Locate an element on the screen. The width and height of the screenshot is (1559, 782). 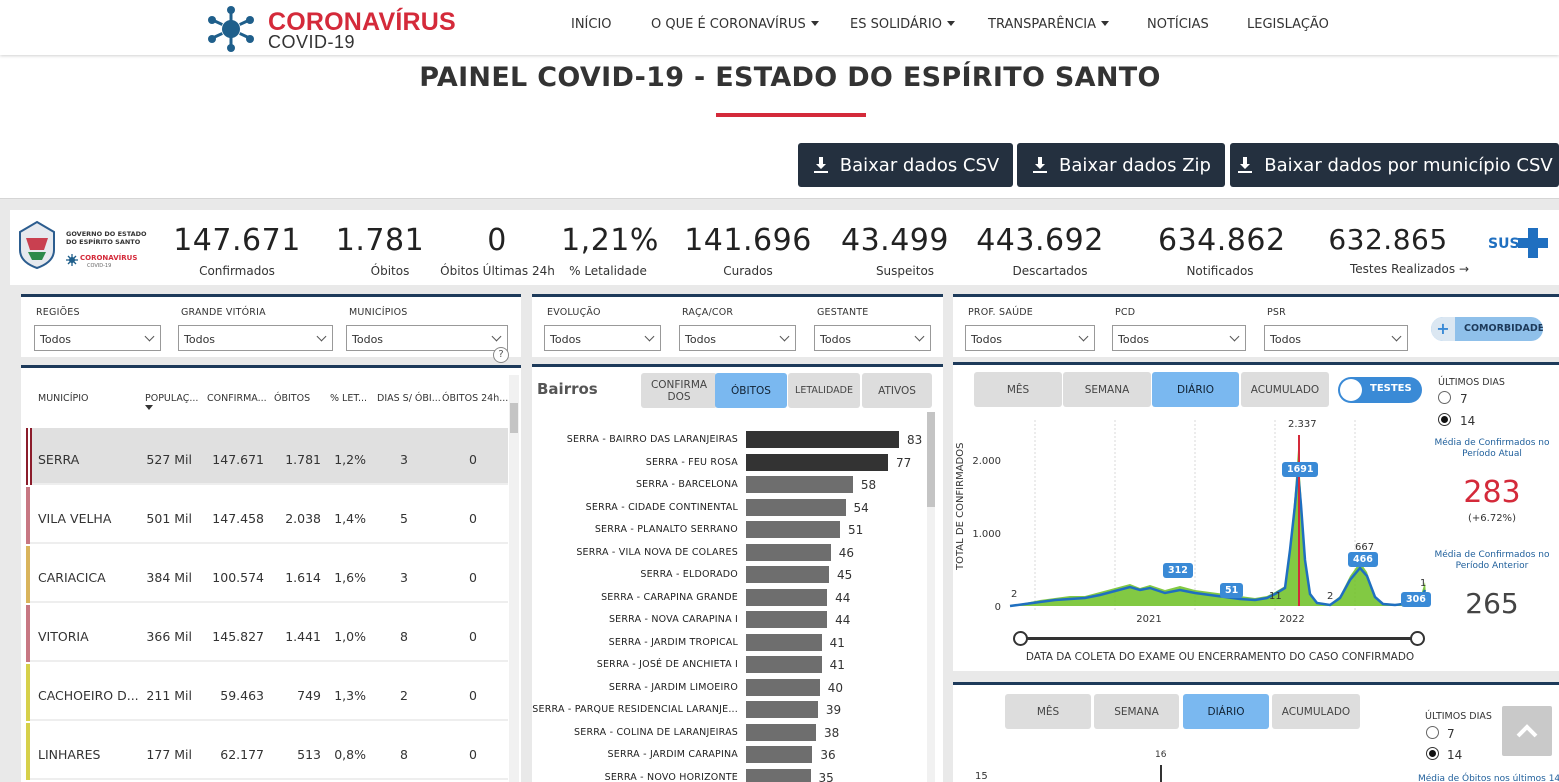
nav-legislacao: LEGISLAÇÃO is located at coordinates (1288, 24).